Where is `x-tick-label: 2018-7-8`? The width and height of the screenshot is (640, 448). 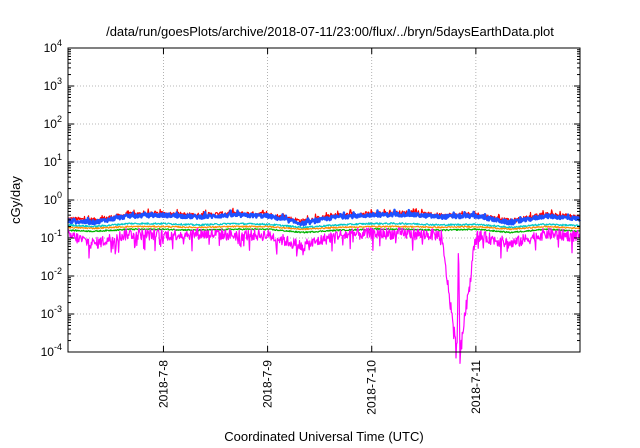 x-tick-label: 2018-7-8 is located at coordinates (163, 384).